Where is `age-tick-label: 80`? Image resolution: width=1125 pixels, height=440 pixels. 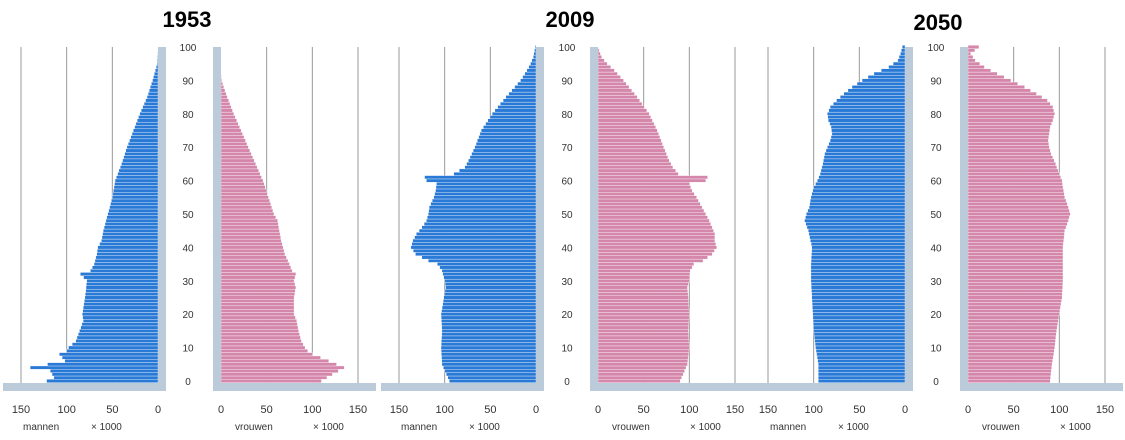
age-tick-label: 80 is located at coordinates (936, 115).